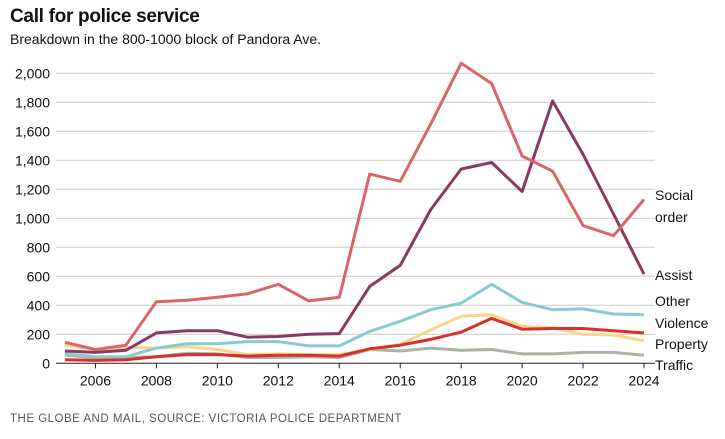  Describe the element at coordinates (400, 380) in the screenshot. I see `x-tick-label: 2016` at that location.